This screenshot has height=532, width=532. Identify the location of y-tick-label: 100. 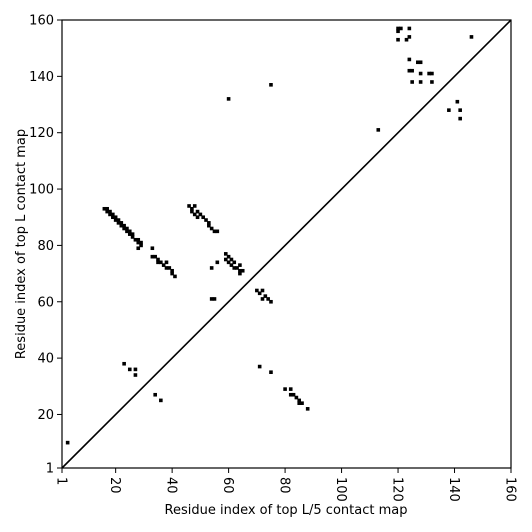
(41, 190).